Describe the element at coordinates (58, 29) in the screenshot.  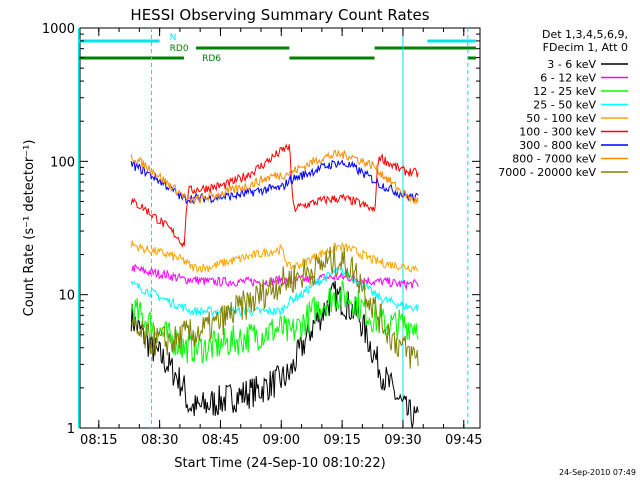
I see `y-tick-label-3: 1000` at that location.